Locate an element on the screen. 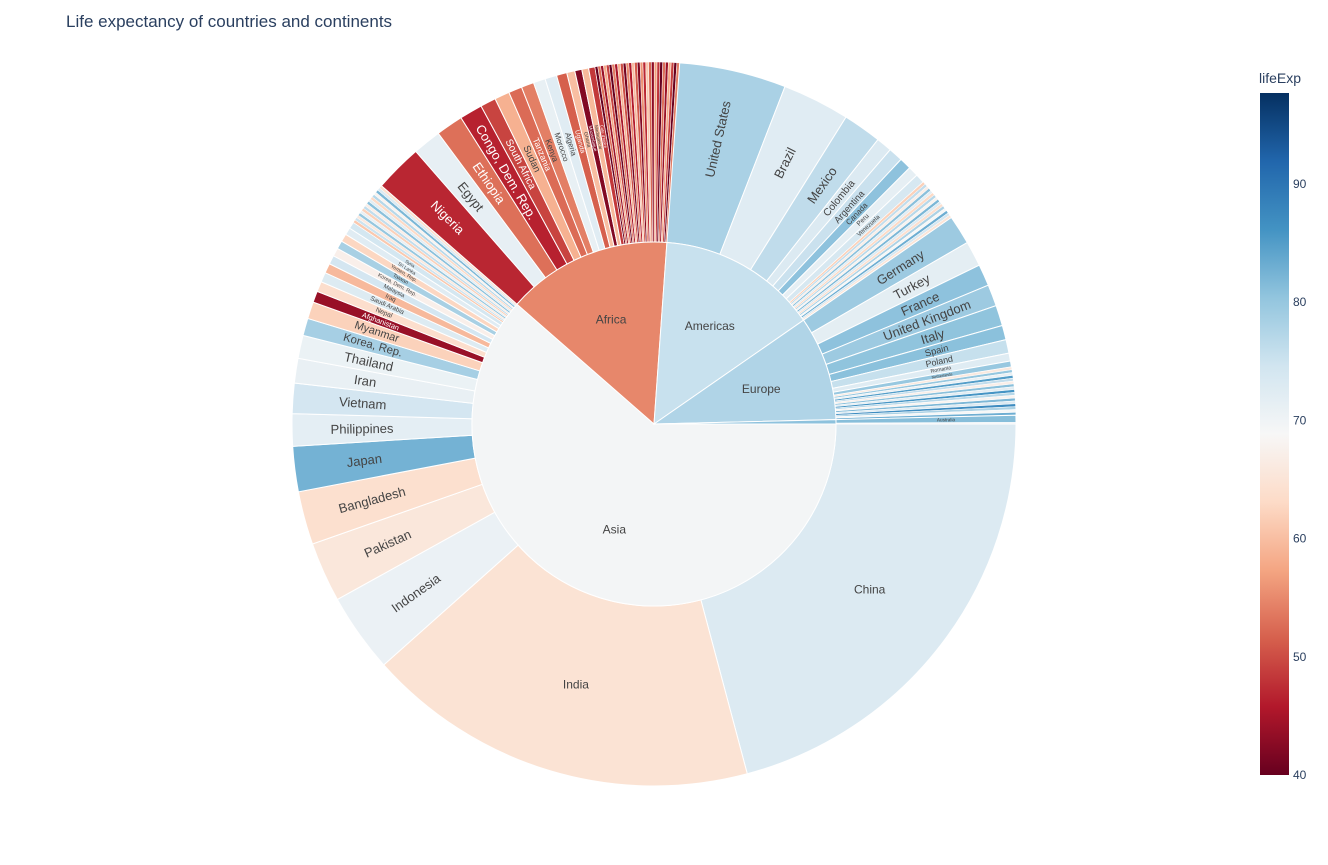 This screenshot has width=1328, height=865. country-label-romania: Romania is located at coordinates (941, 370).